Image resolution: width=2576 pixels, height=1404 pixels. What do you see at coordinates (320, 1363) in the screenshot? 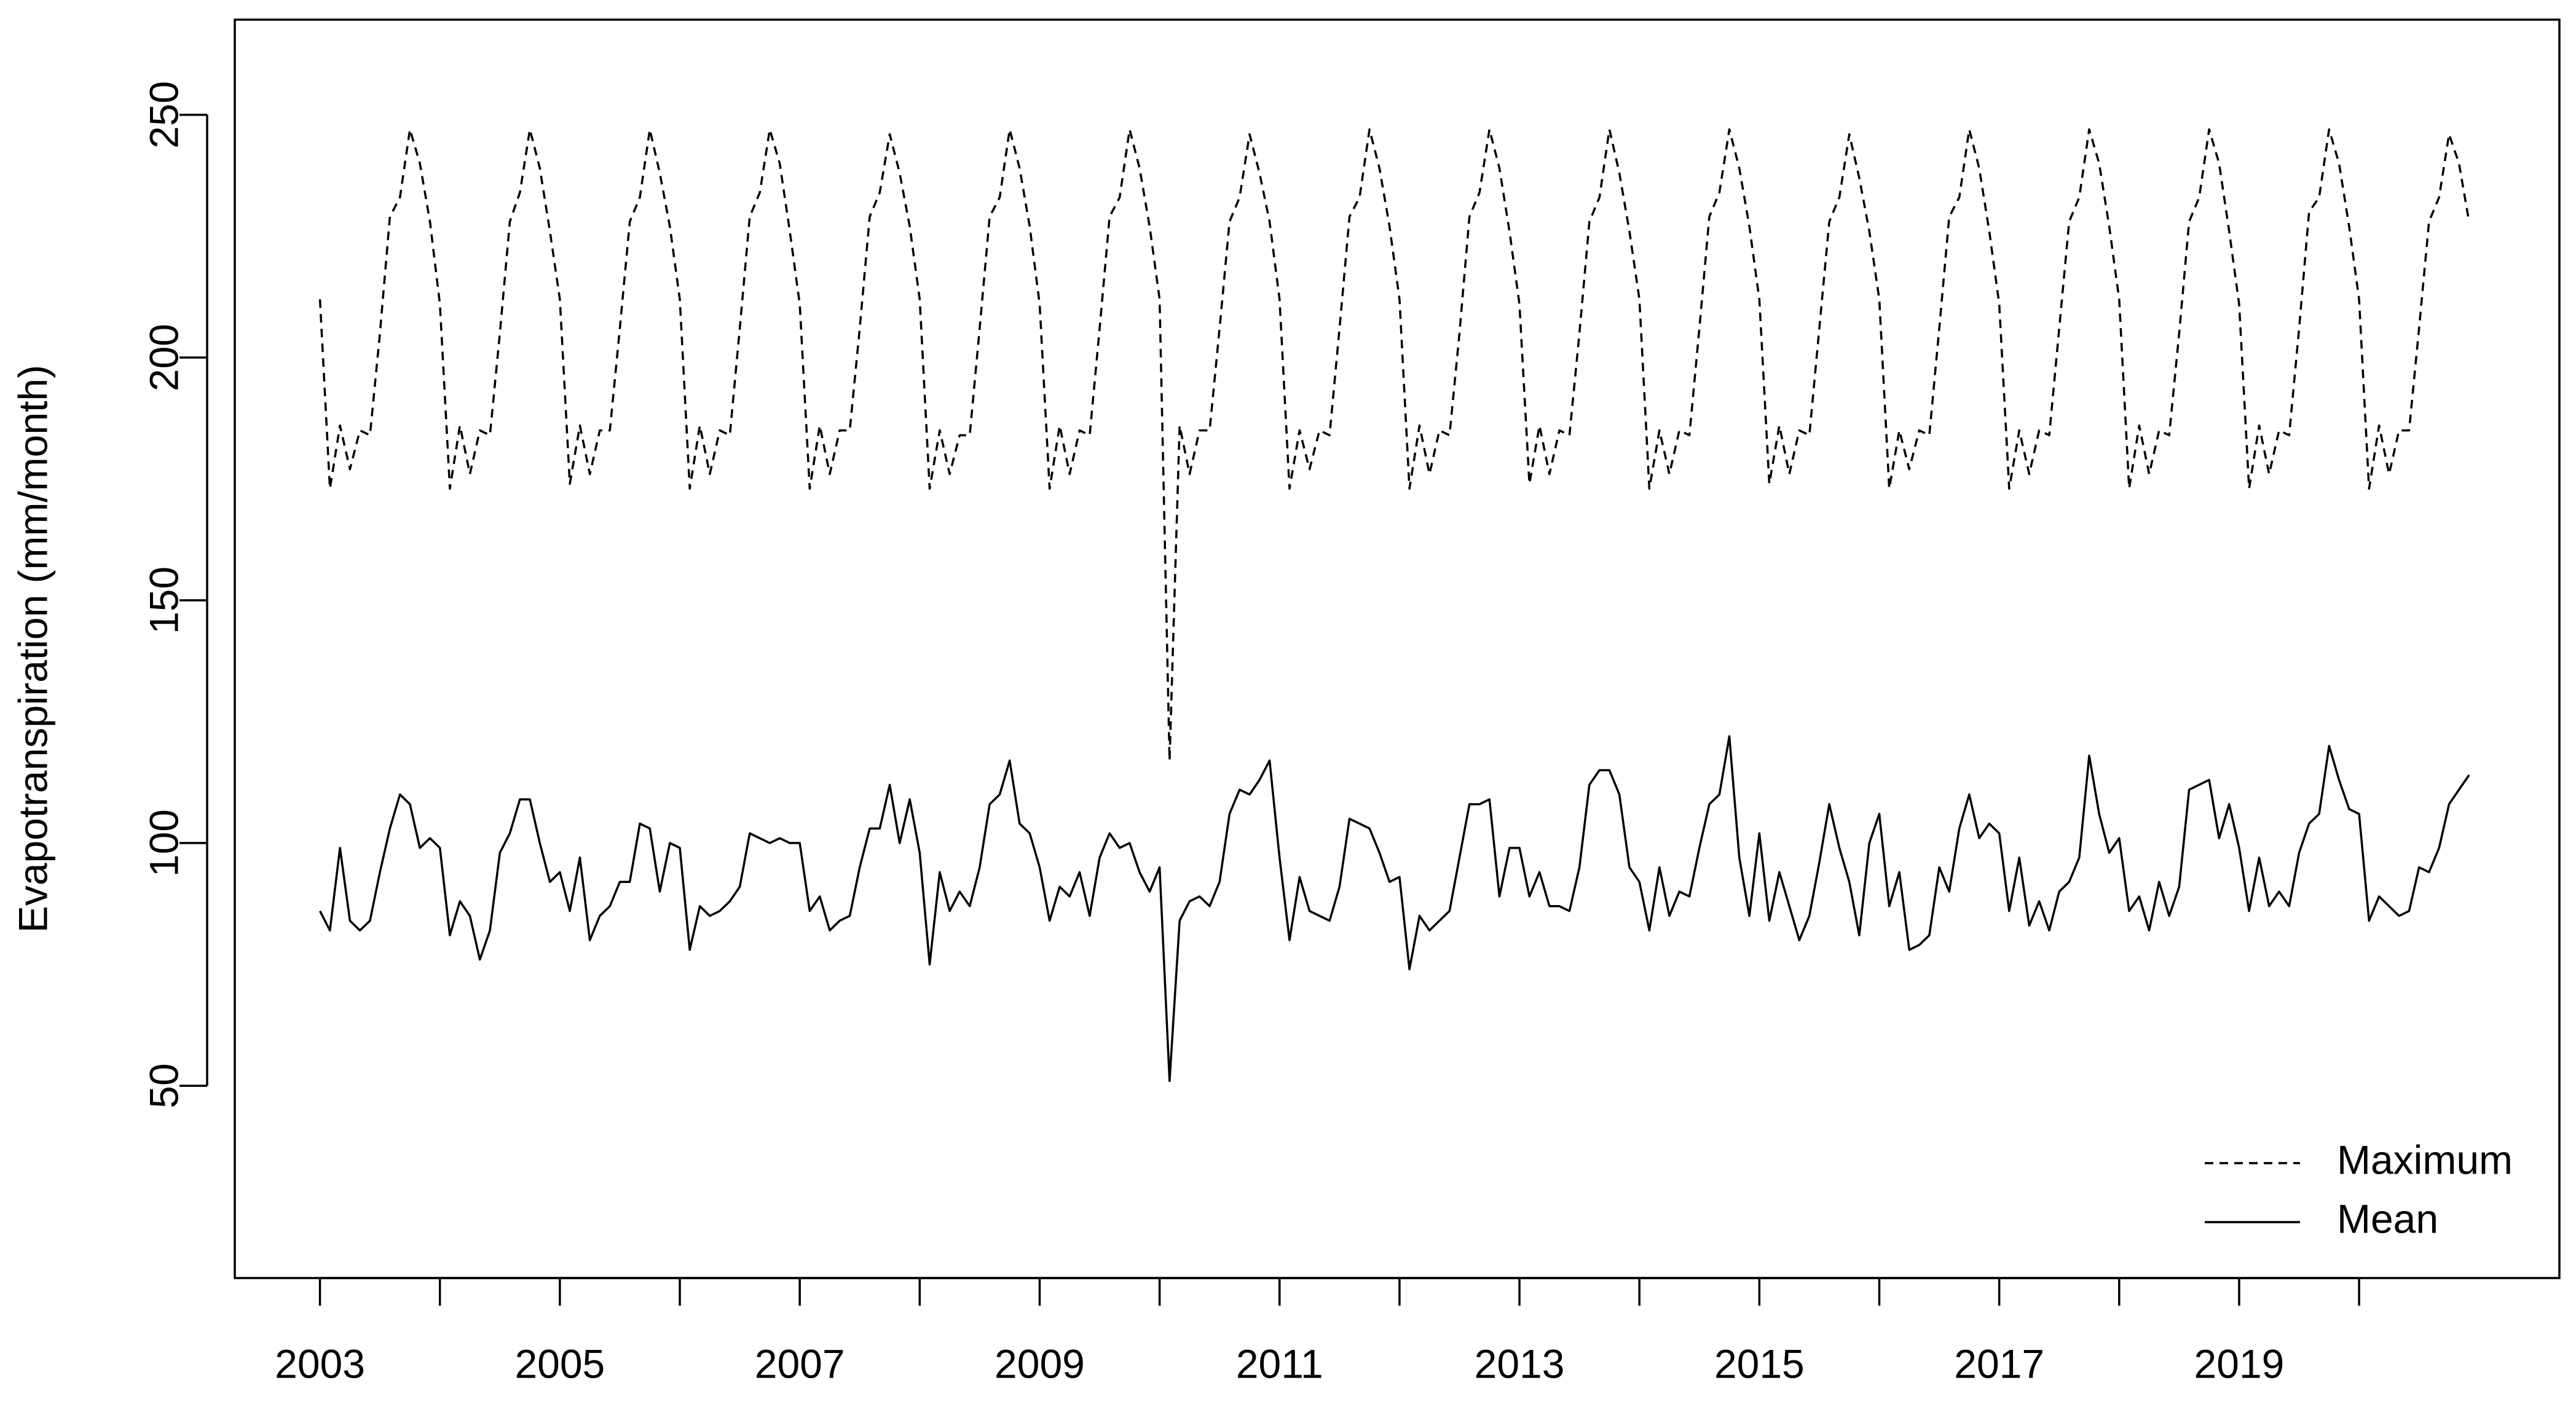
I see `x-tick-label: 2003` at bounding box center [320, 1363].